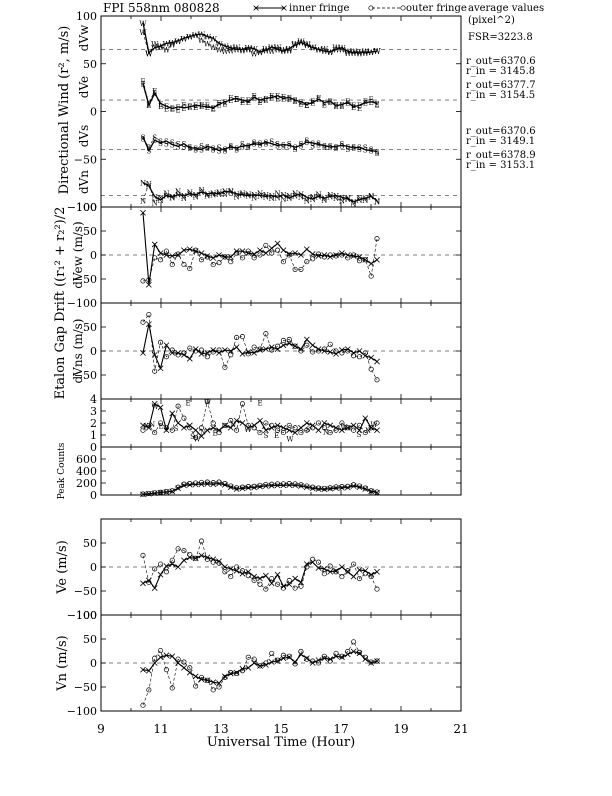 This screenshot has height=796, width=612. I want to click on dirwind-y-tick-label: −100, so click(82, 207).